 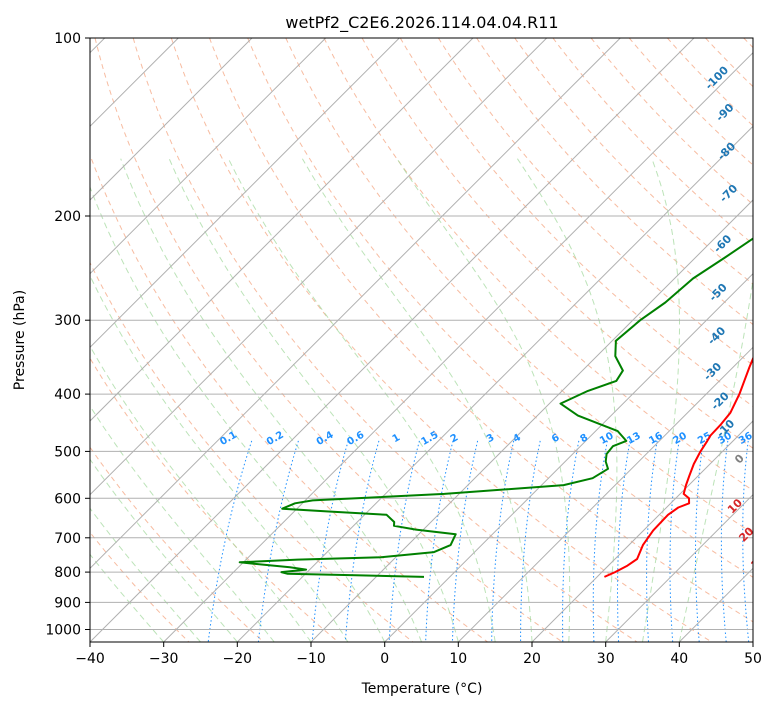 I want to click on y-tick-label: 500, so click(x=67, y=452).